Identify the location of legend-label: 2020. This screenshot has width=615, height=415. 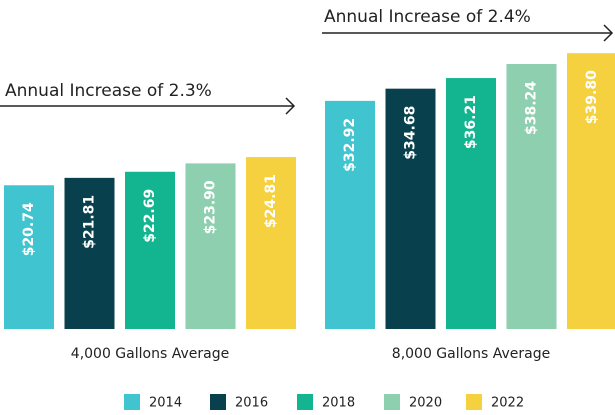
(425, 403).